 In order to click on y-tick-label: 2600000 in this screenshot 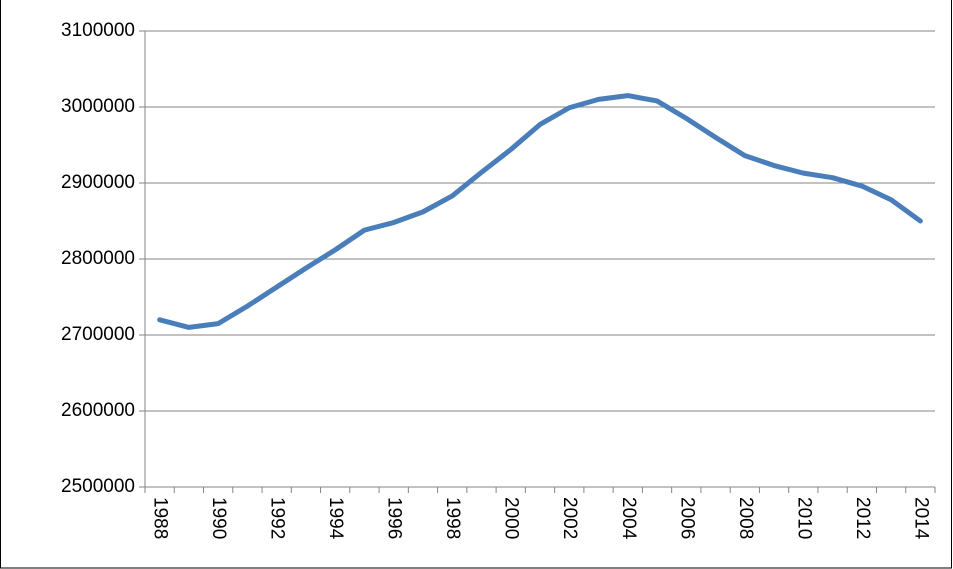, I will do `click(98, 410)`.